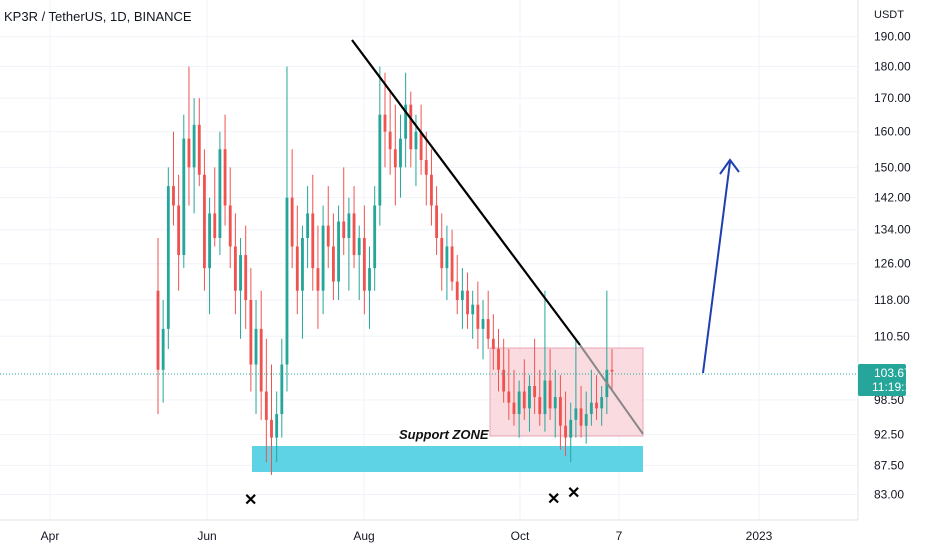 Image resolution: width=932 pixels, height=555 pixels. What do you see at coordinates (363, 536) in the screenshot?
I see `time-tick-label: Aug` at bounding box center [363, 536].